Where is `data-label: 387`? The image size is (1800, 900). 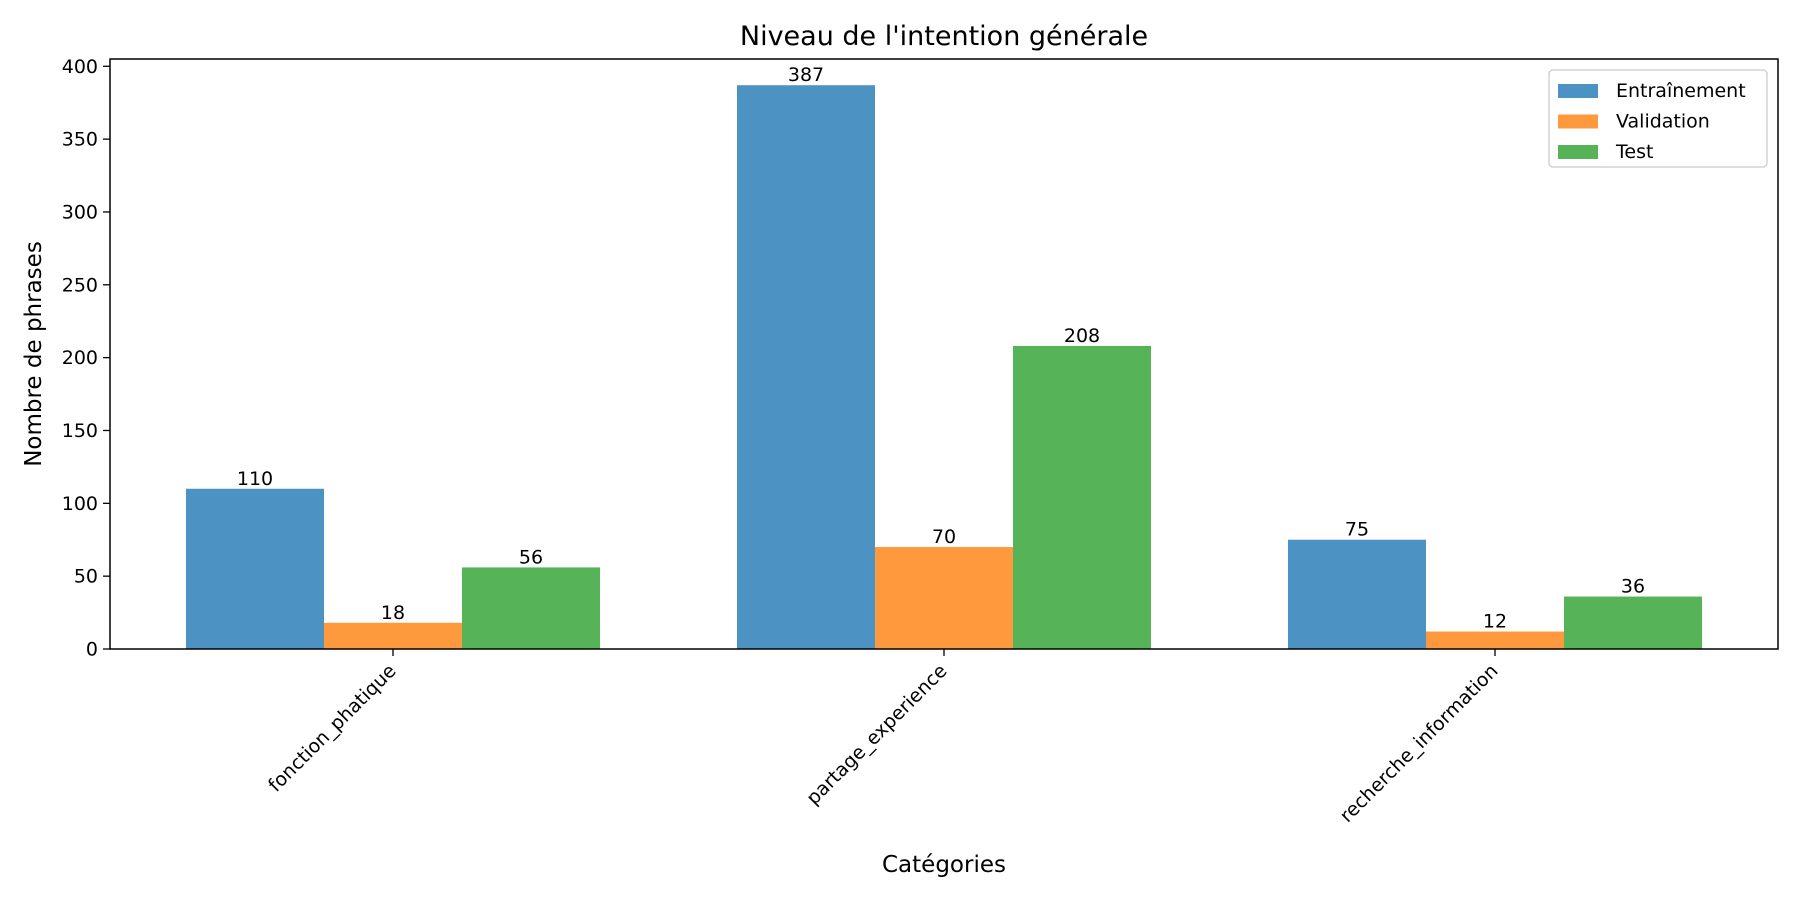 data-label: 387 is located at coordinates (806, 75).